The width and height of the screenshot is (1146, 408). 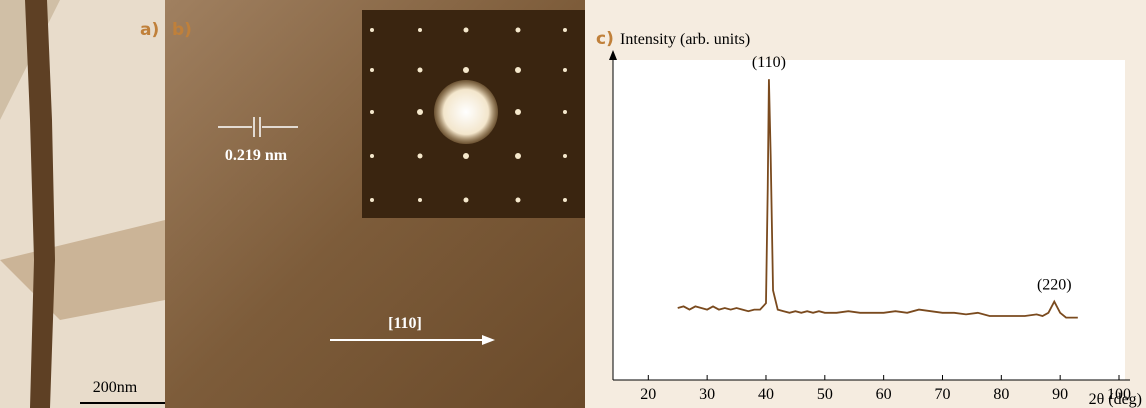 What do you see at coordinates (82, 204) in the screenshot?
I see `panel-a-image` at bounding box center [82, 204].